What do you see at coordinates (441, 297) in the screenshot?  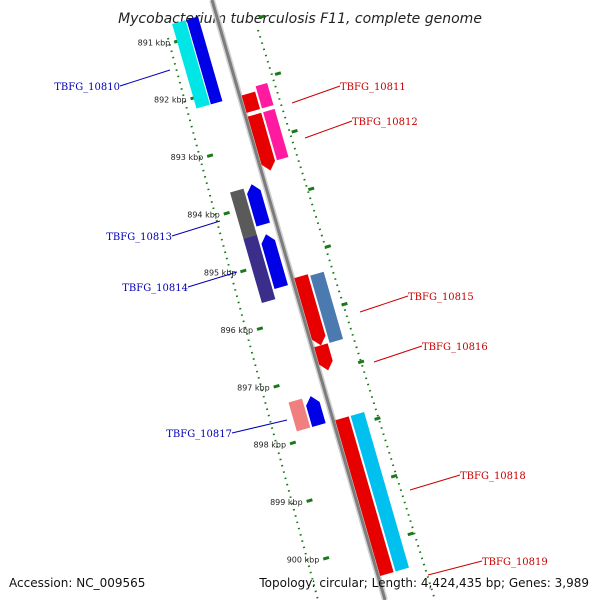 I see `gene-label: TBFG_10815` at bounding box center [441, 297].